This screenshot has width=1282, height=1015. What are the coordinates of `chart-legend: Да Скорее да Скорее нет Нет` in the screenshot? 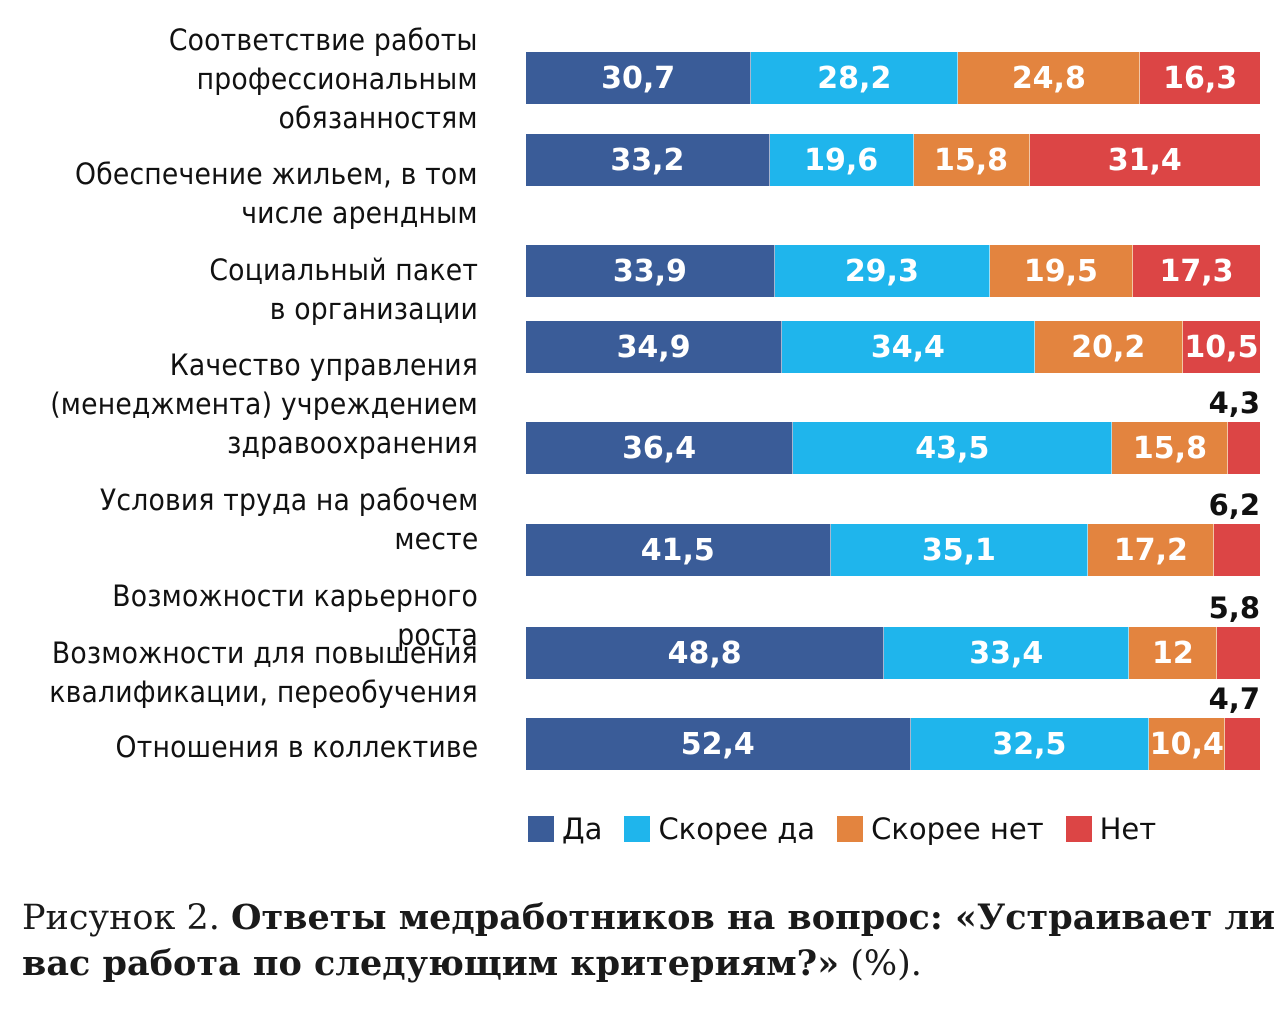 It's located at (842, 829).